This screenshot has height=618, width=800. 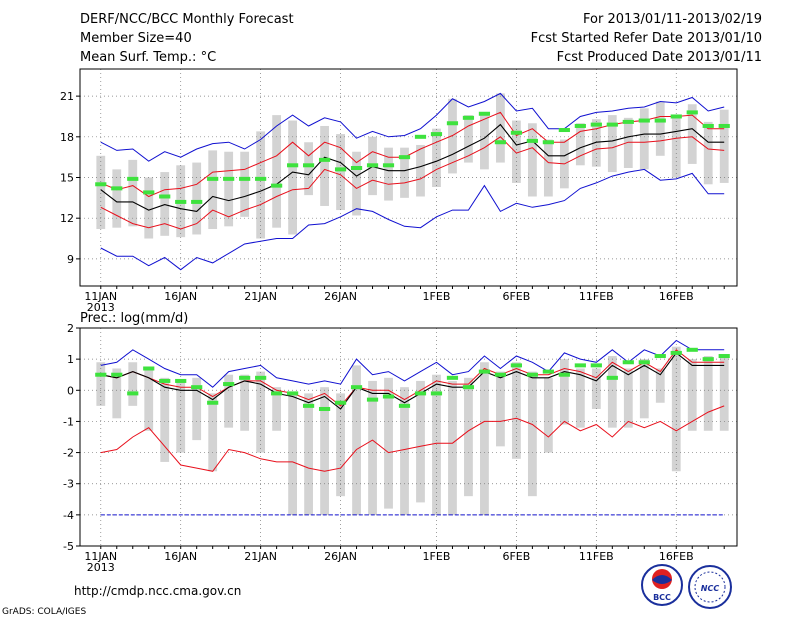 I want to click on extreme-upper-line, so click(x=412, y=363).